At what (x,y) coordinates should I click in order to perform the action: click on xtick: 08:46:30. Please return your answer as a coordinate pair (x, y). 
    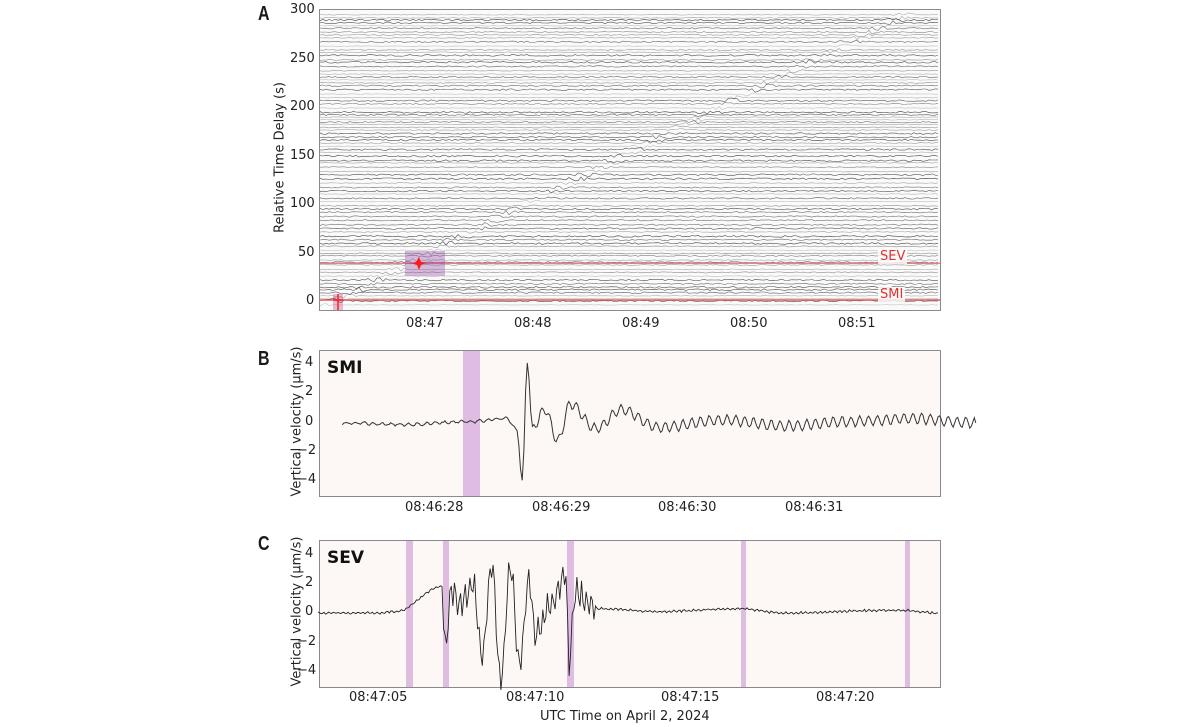
    Looking at the image, I should click on (687, 507).